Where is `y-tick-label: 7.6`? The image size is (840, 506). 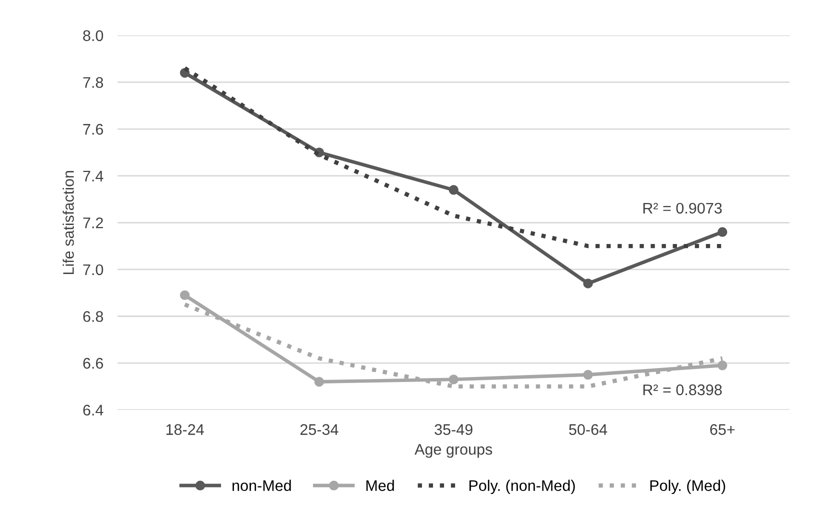 y-tick-label: 7.6 is located at coordinates (93, 129).